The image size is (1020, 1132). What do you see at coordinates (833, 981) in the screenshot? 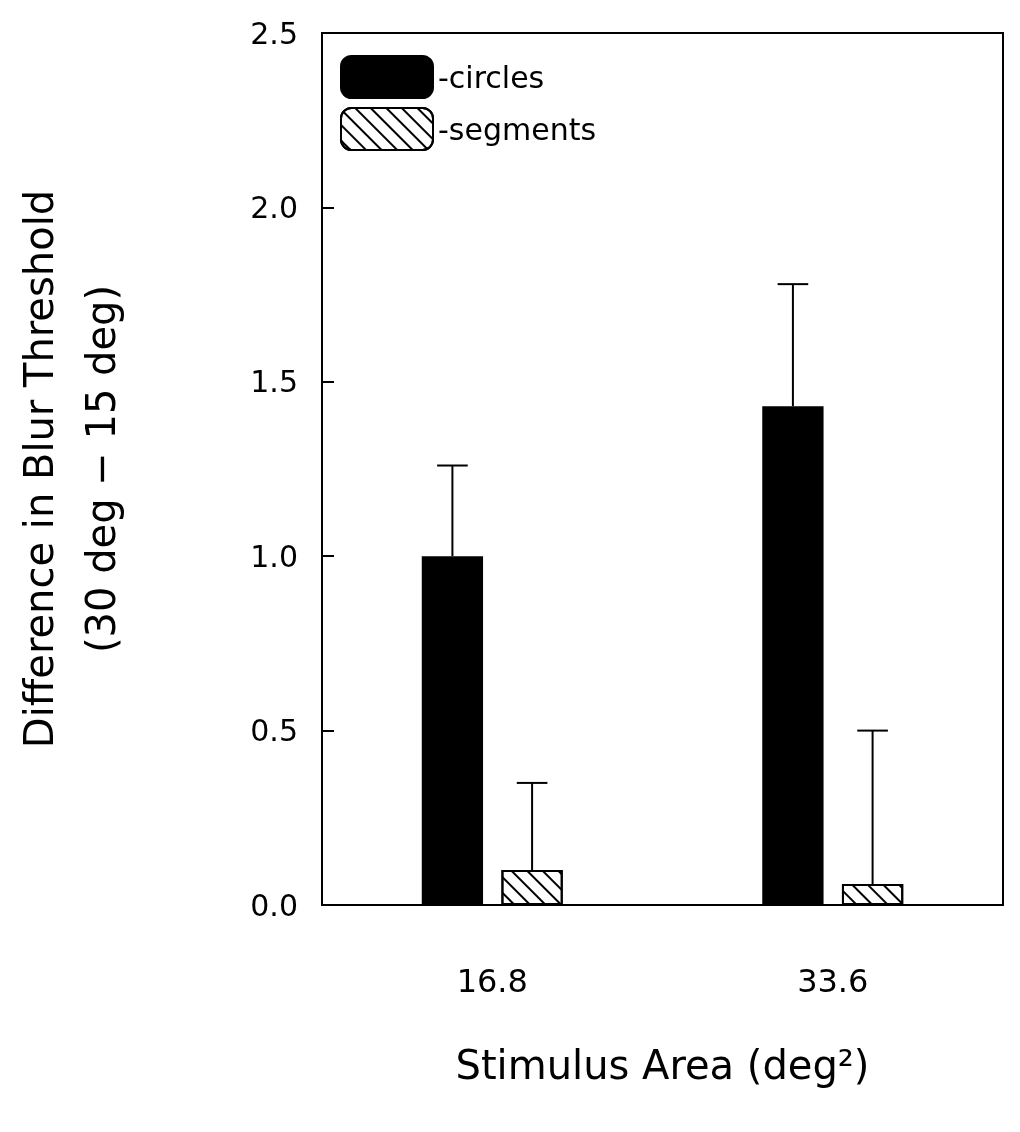
I see `x-tick-label: 33.6` at bounding box center [833, 981].